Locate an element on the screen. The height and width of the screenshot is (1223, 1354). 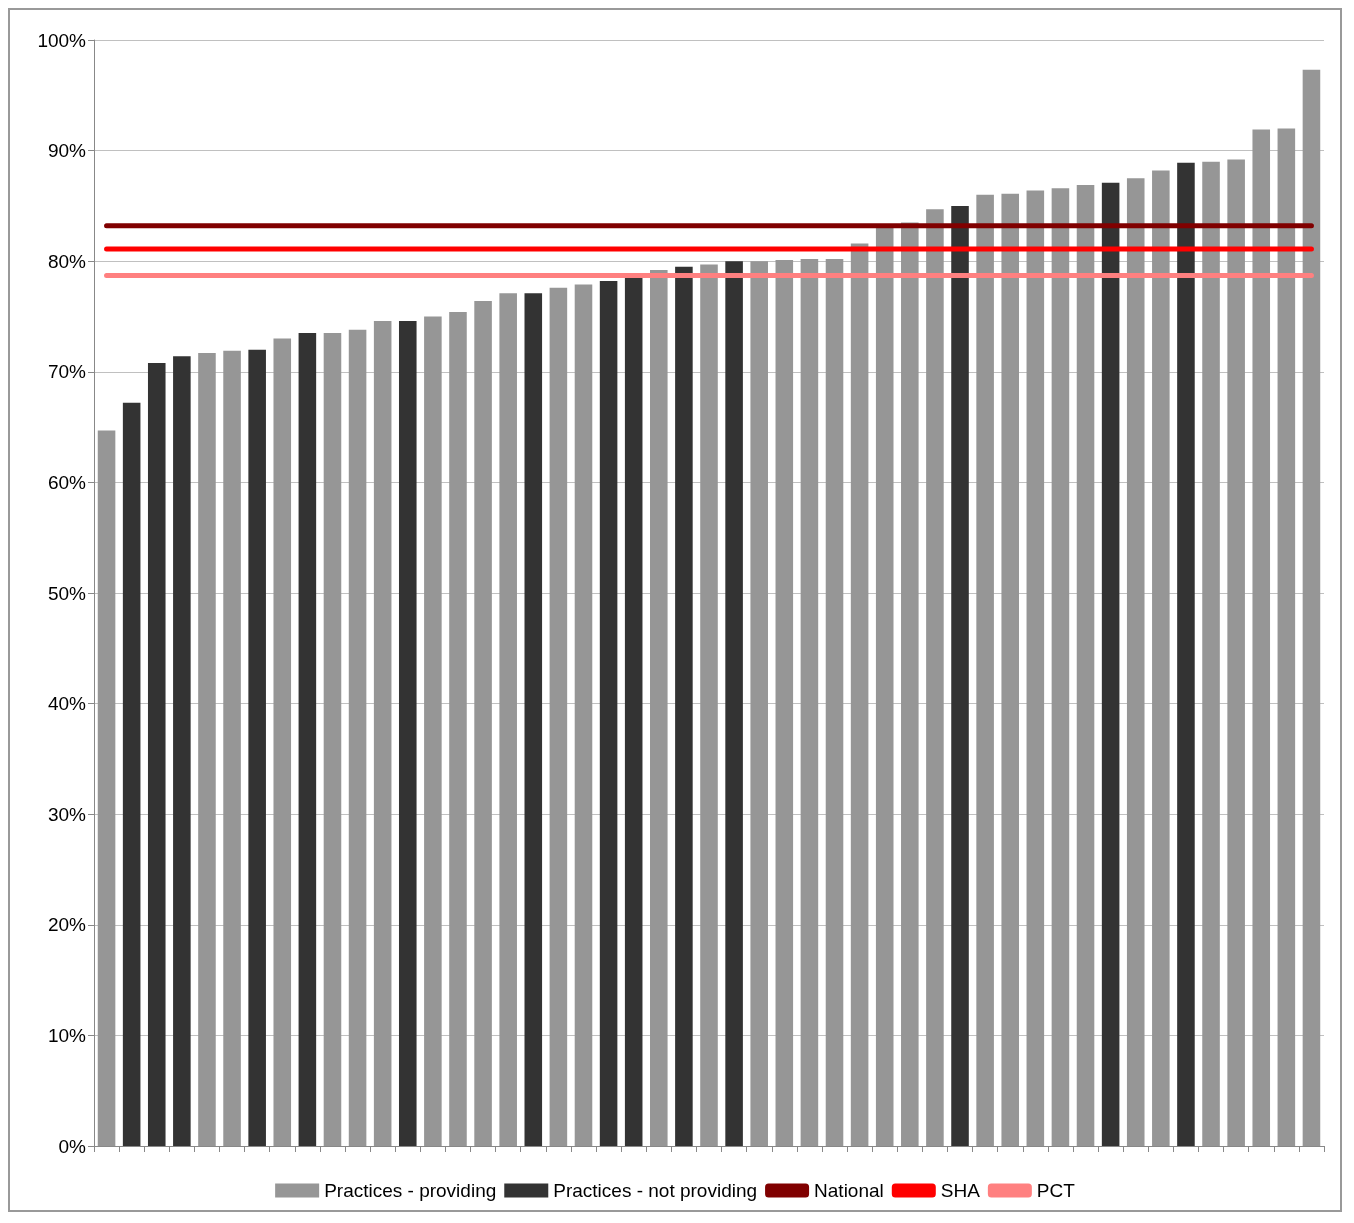
y-tick-label: 90% is located at coordinates (67, 151).